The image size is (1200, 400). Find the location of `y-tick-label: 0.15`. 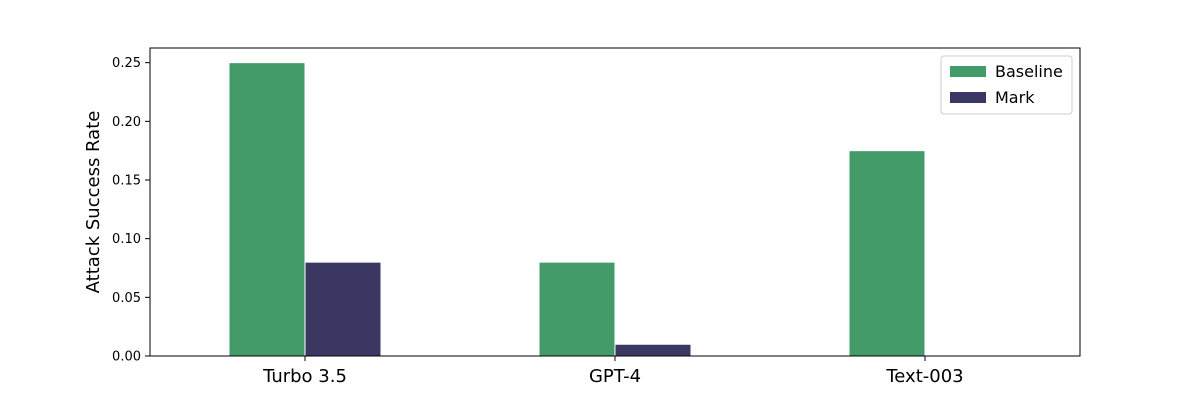

y-tick-label: 0.15 is located at coordinates (126, 181).